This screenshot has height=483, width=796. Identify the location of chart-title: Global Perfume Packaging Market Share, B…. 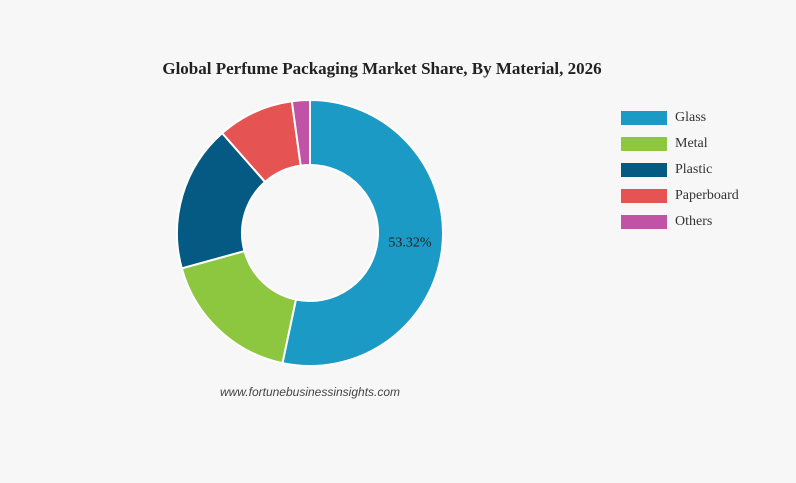
(381, 68).